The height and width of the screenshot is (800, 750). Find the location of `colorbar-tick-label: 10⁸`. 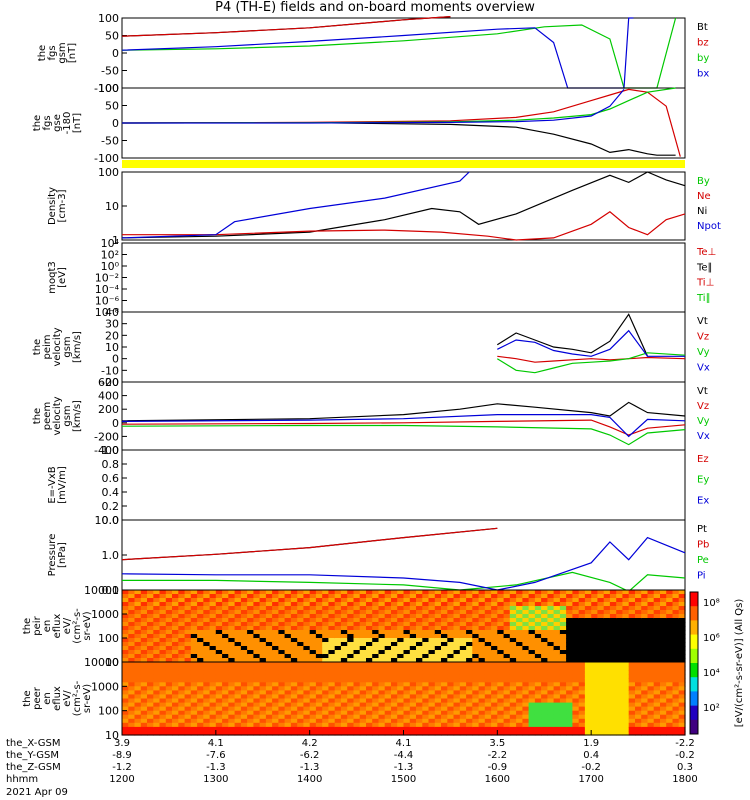

colorbar-tick-label: 10⁸ is located at coordinates (711, 603).